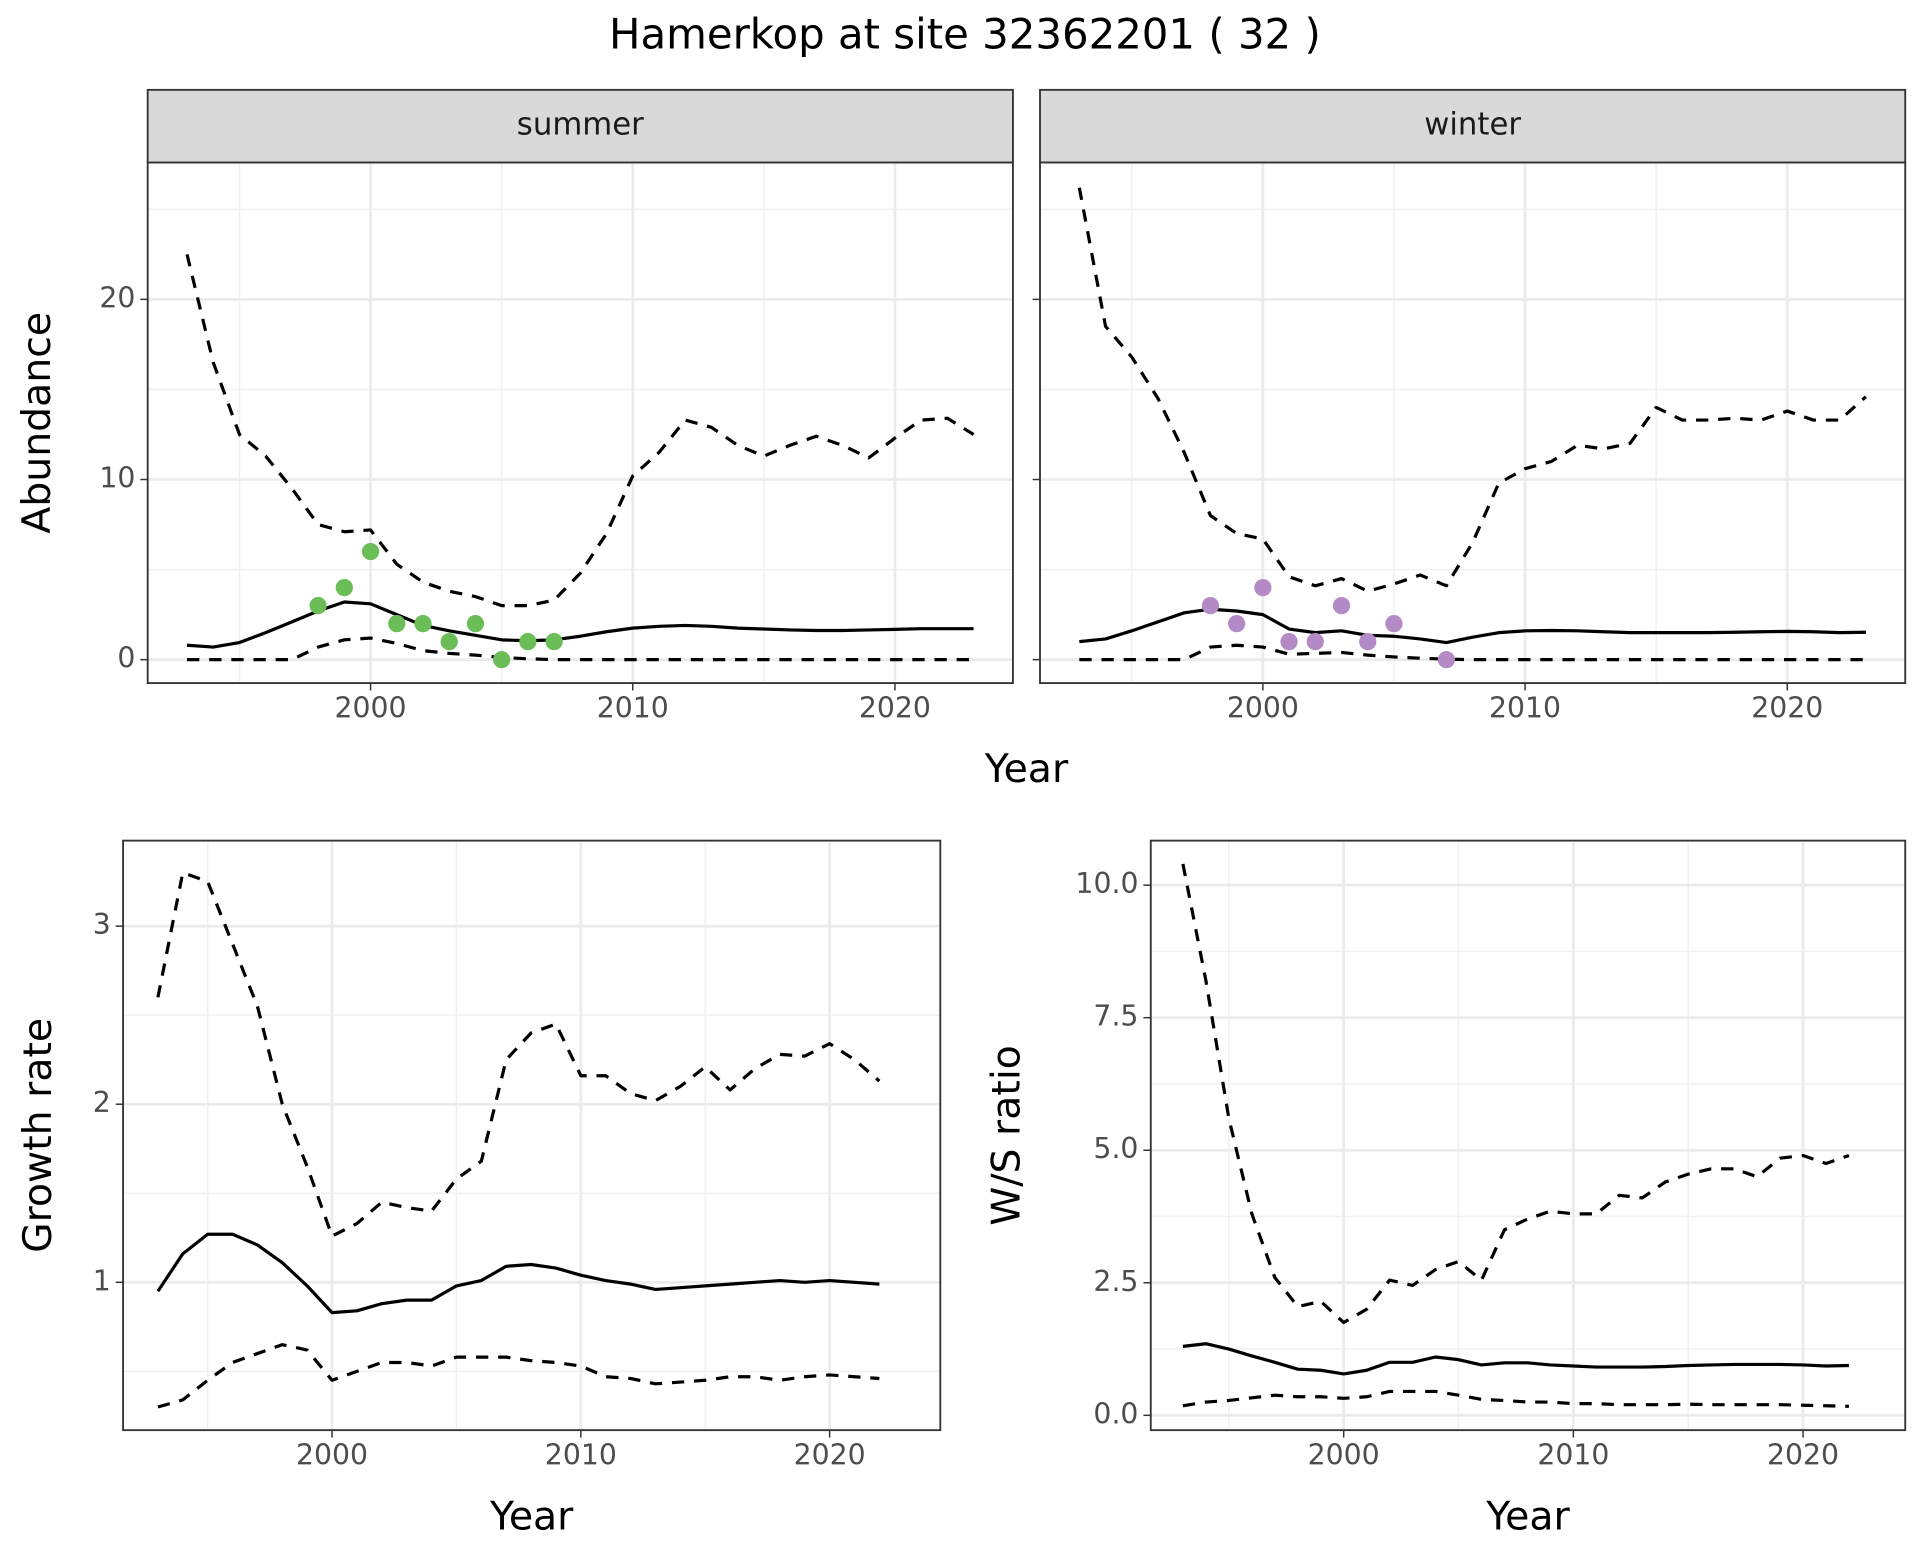 Image resolution: width=1920 pixels, height=1560 pixels. Describe the element at coordinates (1115, 1148) in the screenshot. I see `y-tick-label: 5.0` at that location.